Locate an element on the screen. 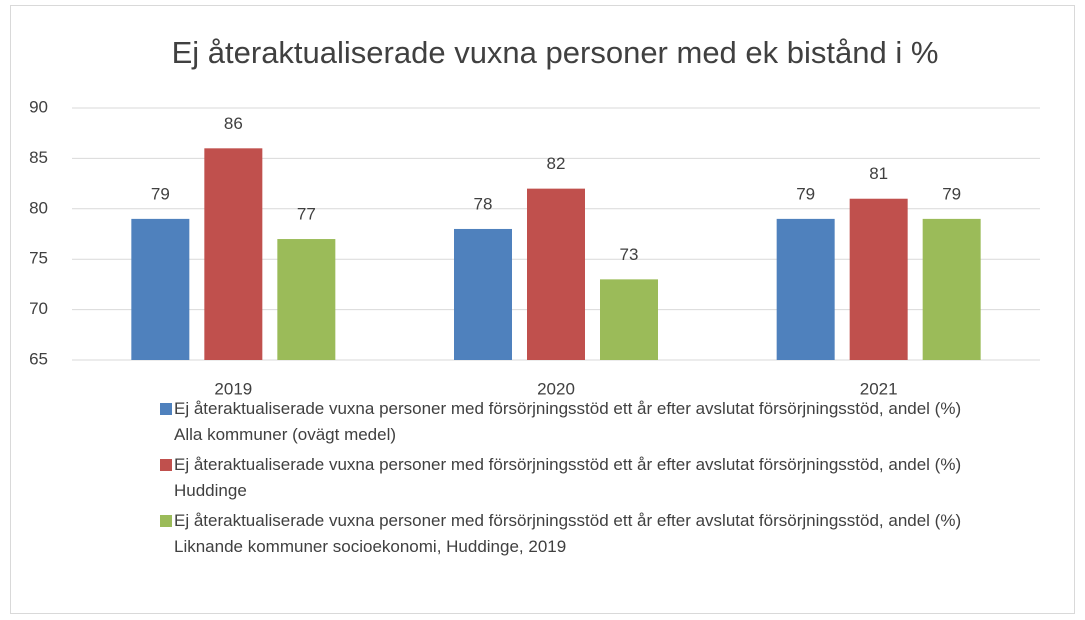 The width and height of the screenshot is (1085, 620). value-label: 86 is located at coordinates (233, 123).